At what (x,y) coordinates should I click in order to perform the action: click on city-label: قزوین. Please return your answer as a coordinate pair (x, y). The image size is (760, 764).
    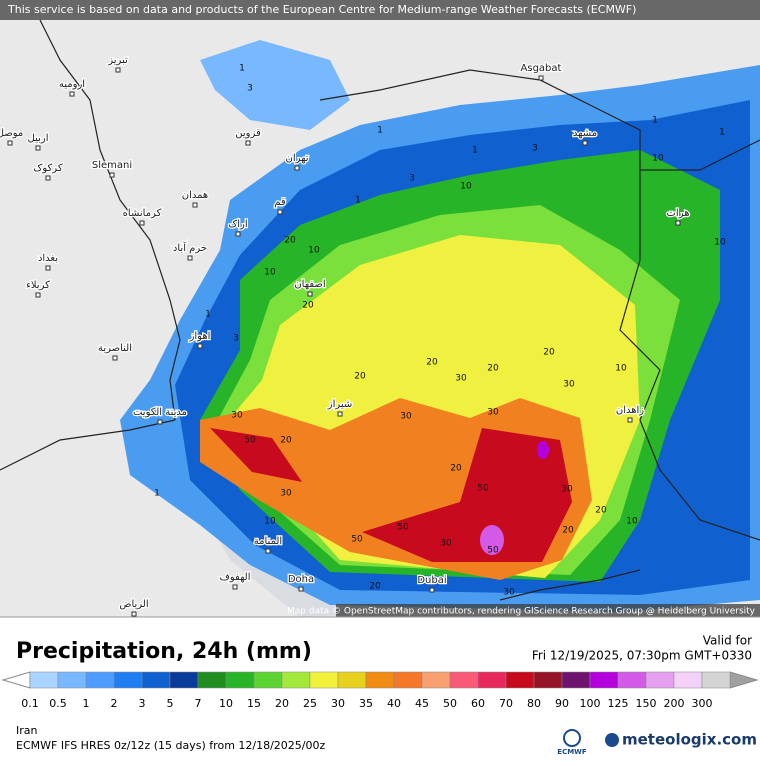
    Looking at the image, I should click on (248, 133).